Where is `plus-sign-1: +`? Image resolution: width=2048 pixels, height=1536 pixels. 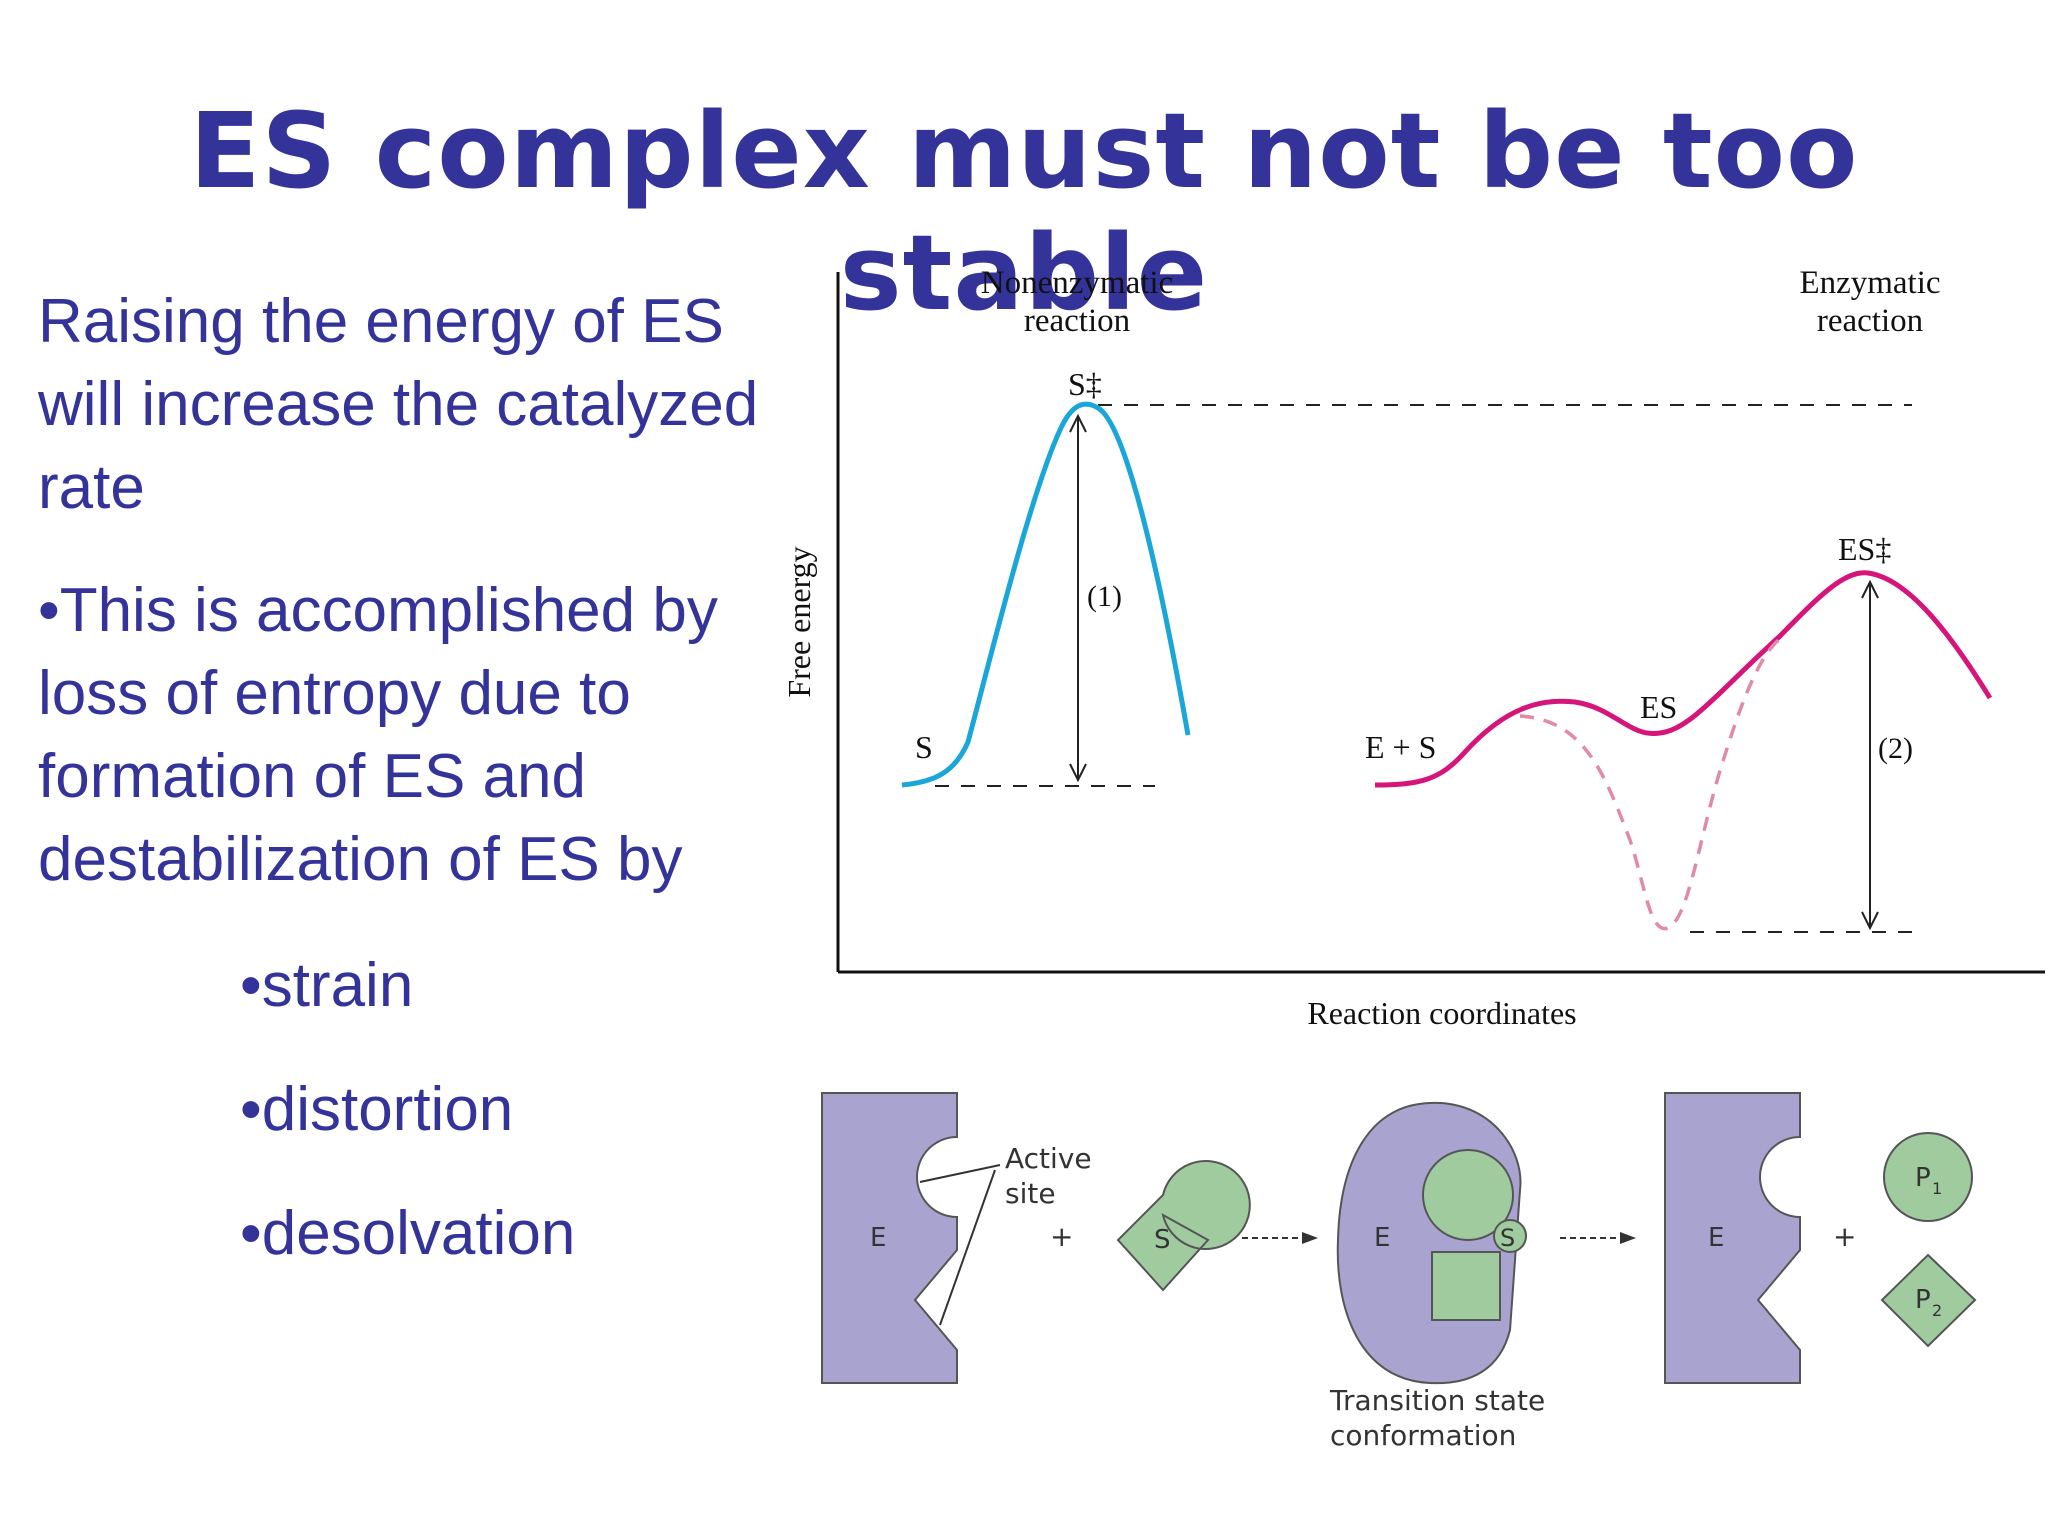 plus-sign-1: + is located at coordinates (1061, 1236).